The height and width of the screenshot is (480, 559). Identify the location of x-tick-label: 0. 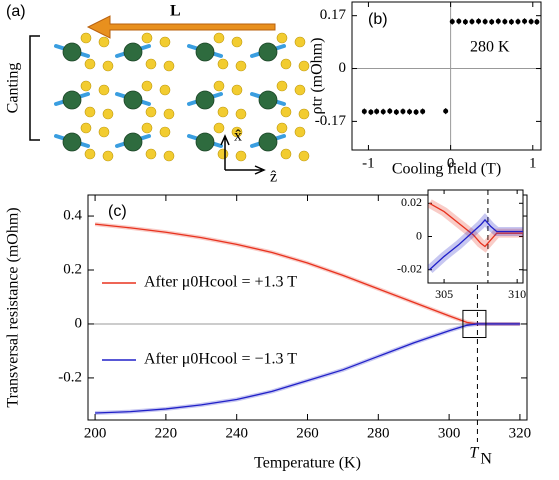
(451, 163).